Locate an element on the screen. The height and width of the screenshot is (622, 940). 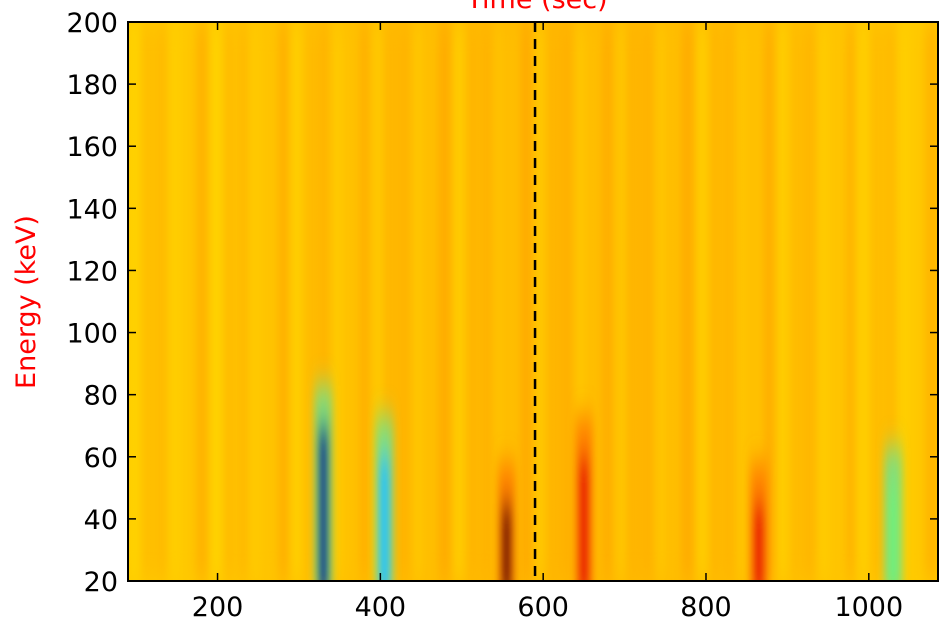
x-tick-label: 600 is located at coordinates (543, 607).